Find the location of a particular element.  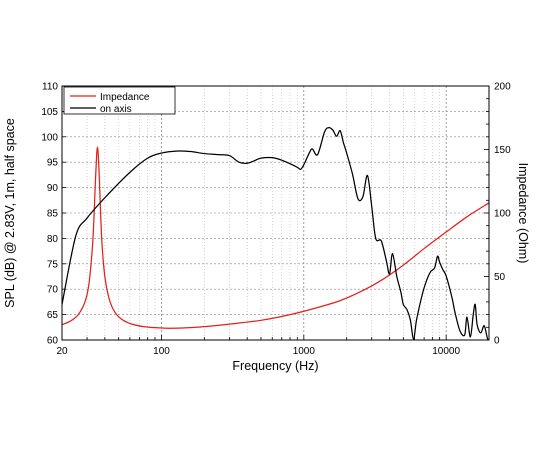

y-left-tick-label: 75 is located at coordinates (53, 264).